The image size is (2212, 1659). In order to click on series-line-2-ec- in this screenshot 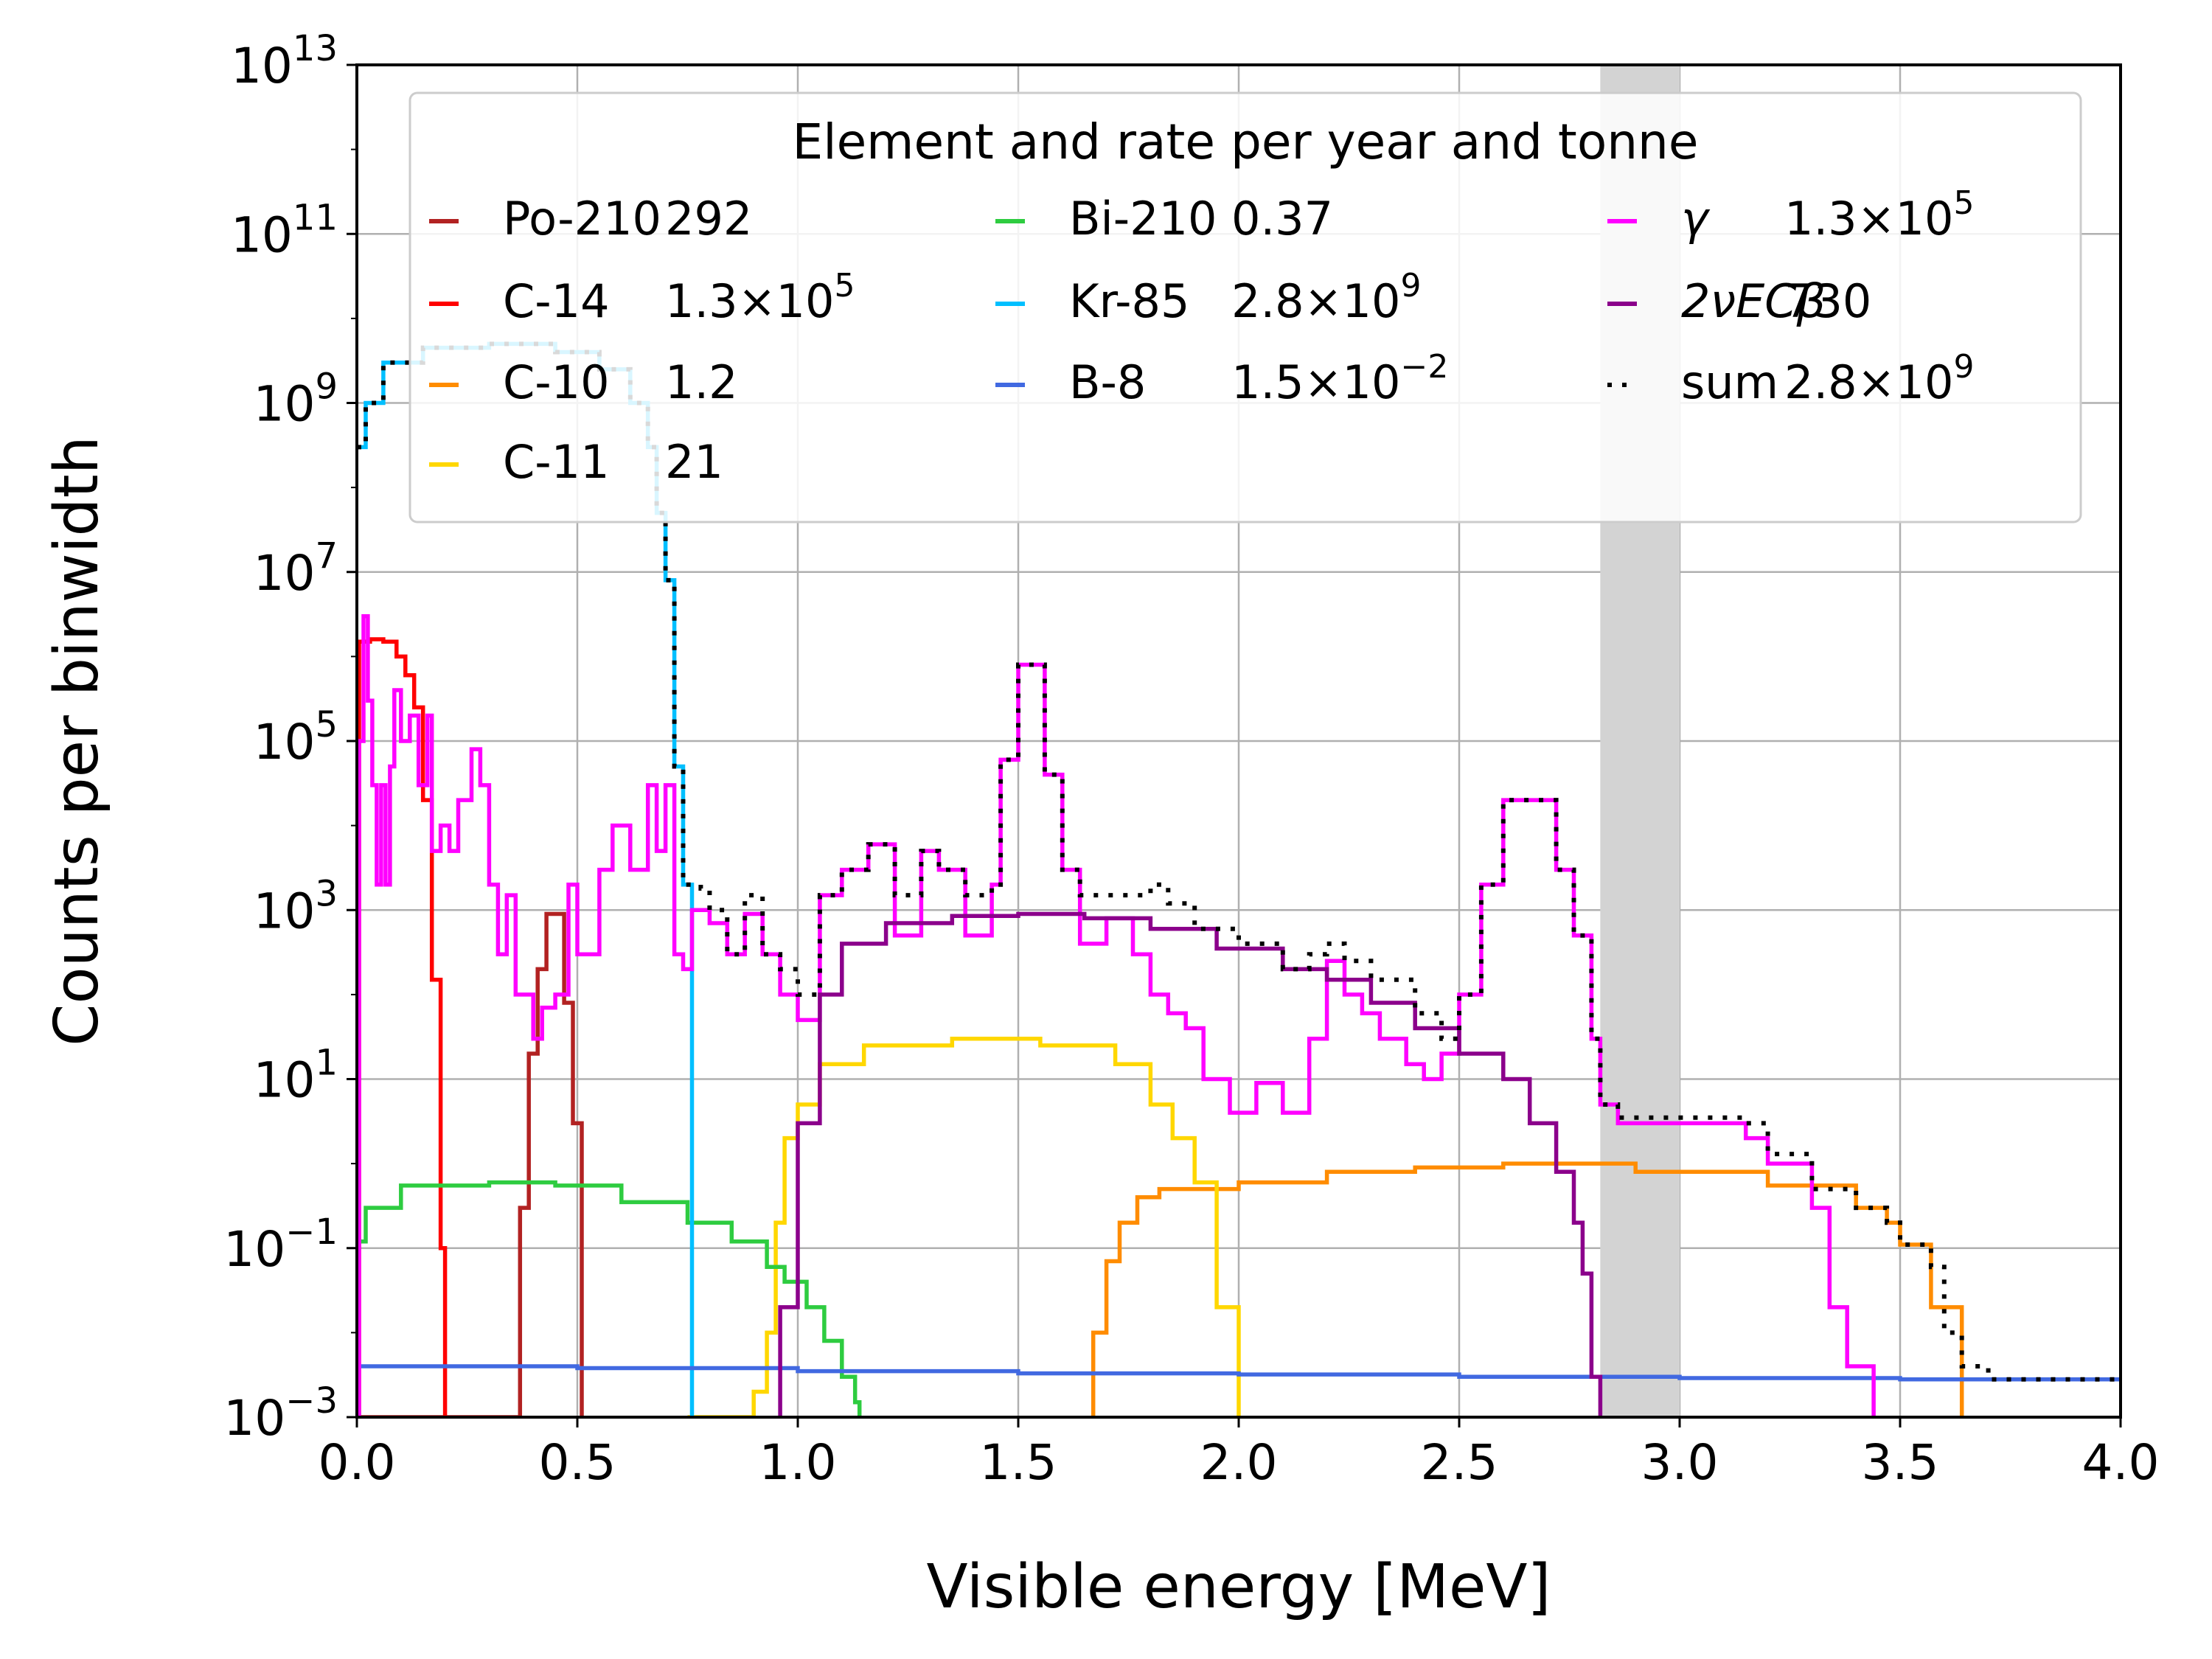, I will do `click(1190, 1164)`.